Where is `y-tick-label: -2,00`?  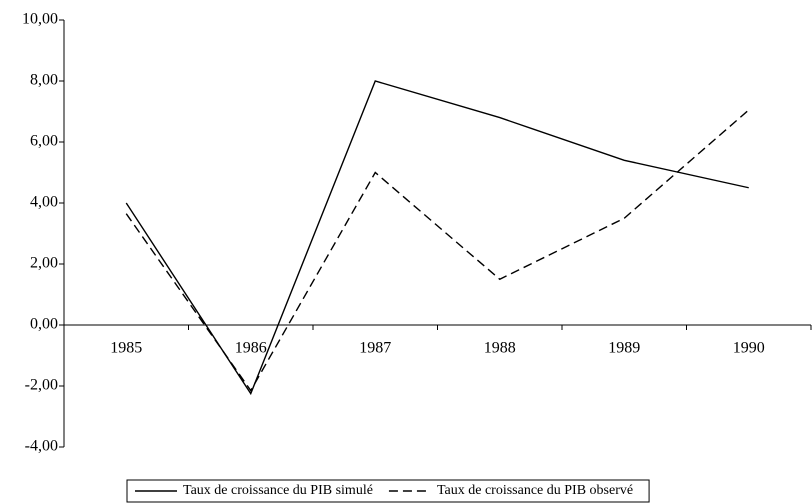 y-tick-label: -2,00 is located at coordinates (41, 385).